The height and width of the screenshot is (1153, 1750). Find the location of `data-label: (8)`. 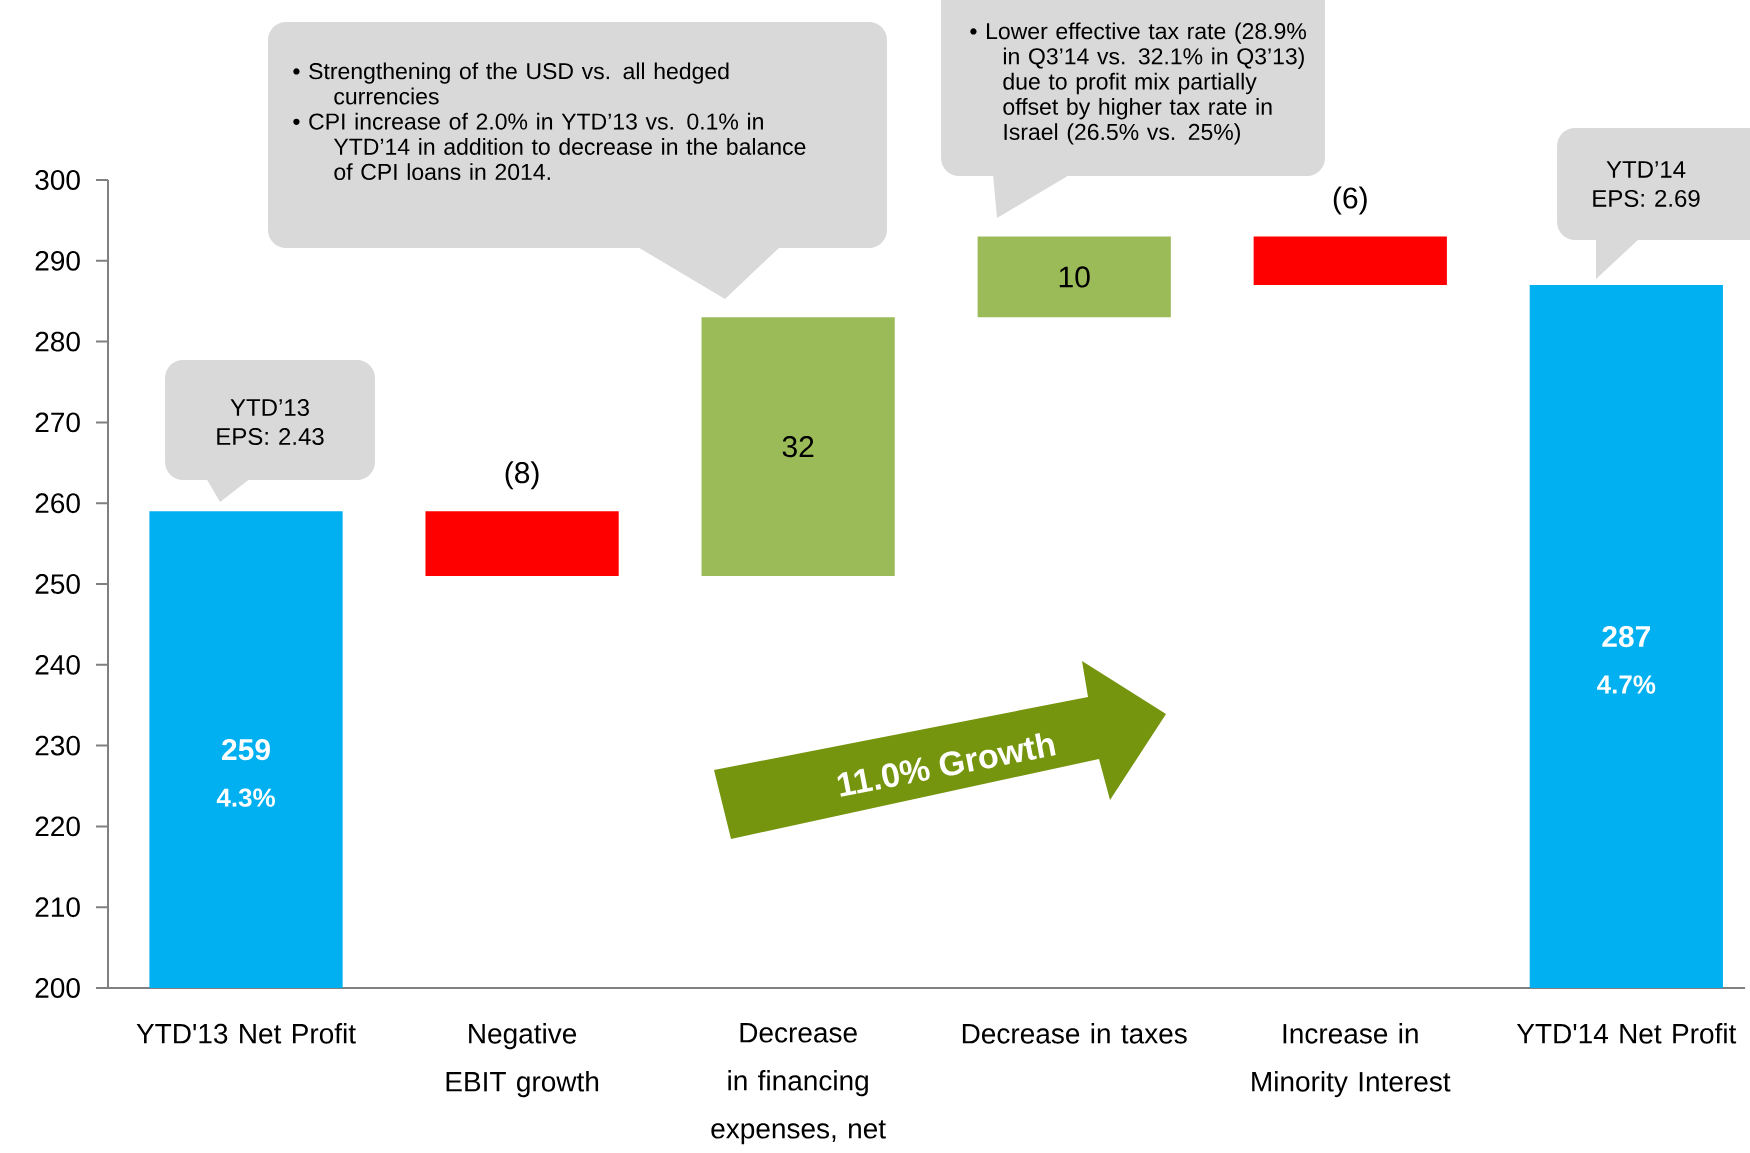

data-label: (8) is located at coordinates (522, 475).